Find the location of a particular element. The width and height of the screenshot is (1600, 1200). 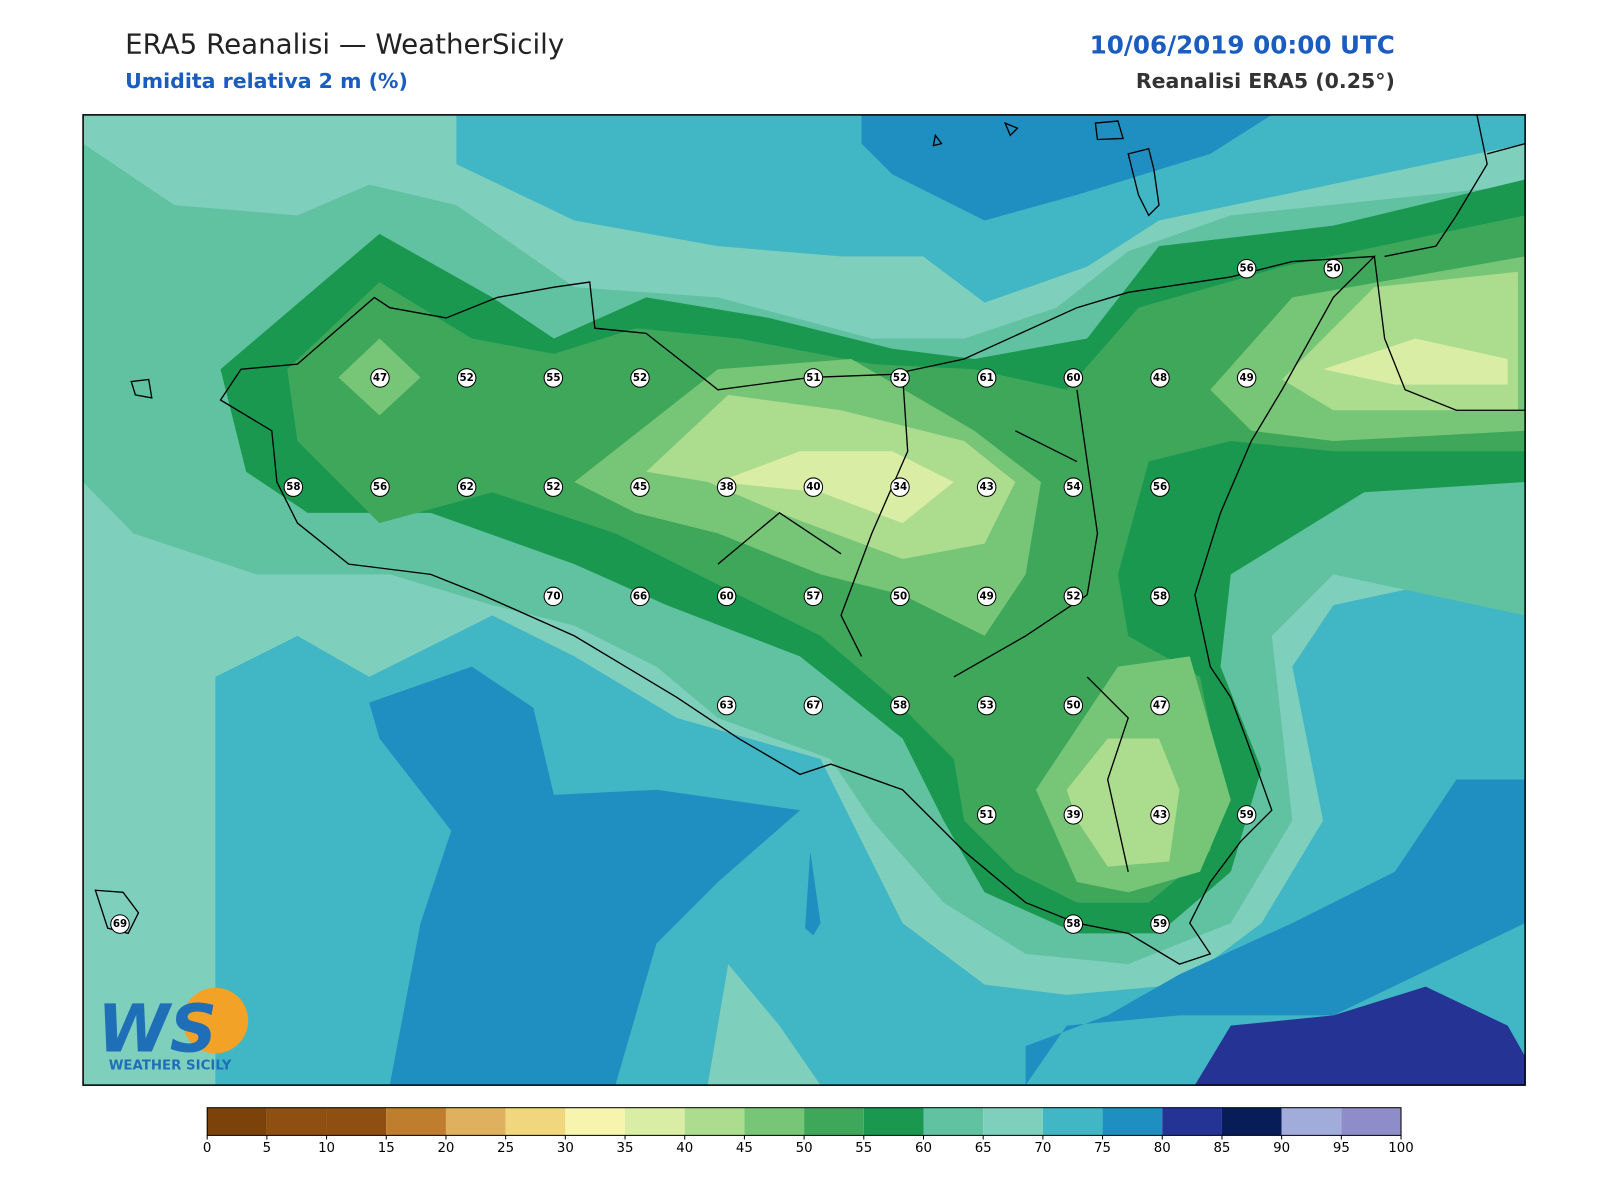

colorbar-tick-label: 90 is located at coordinates (1281, 1148).